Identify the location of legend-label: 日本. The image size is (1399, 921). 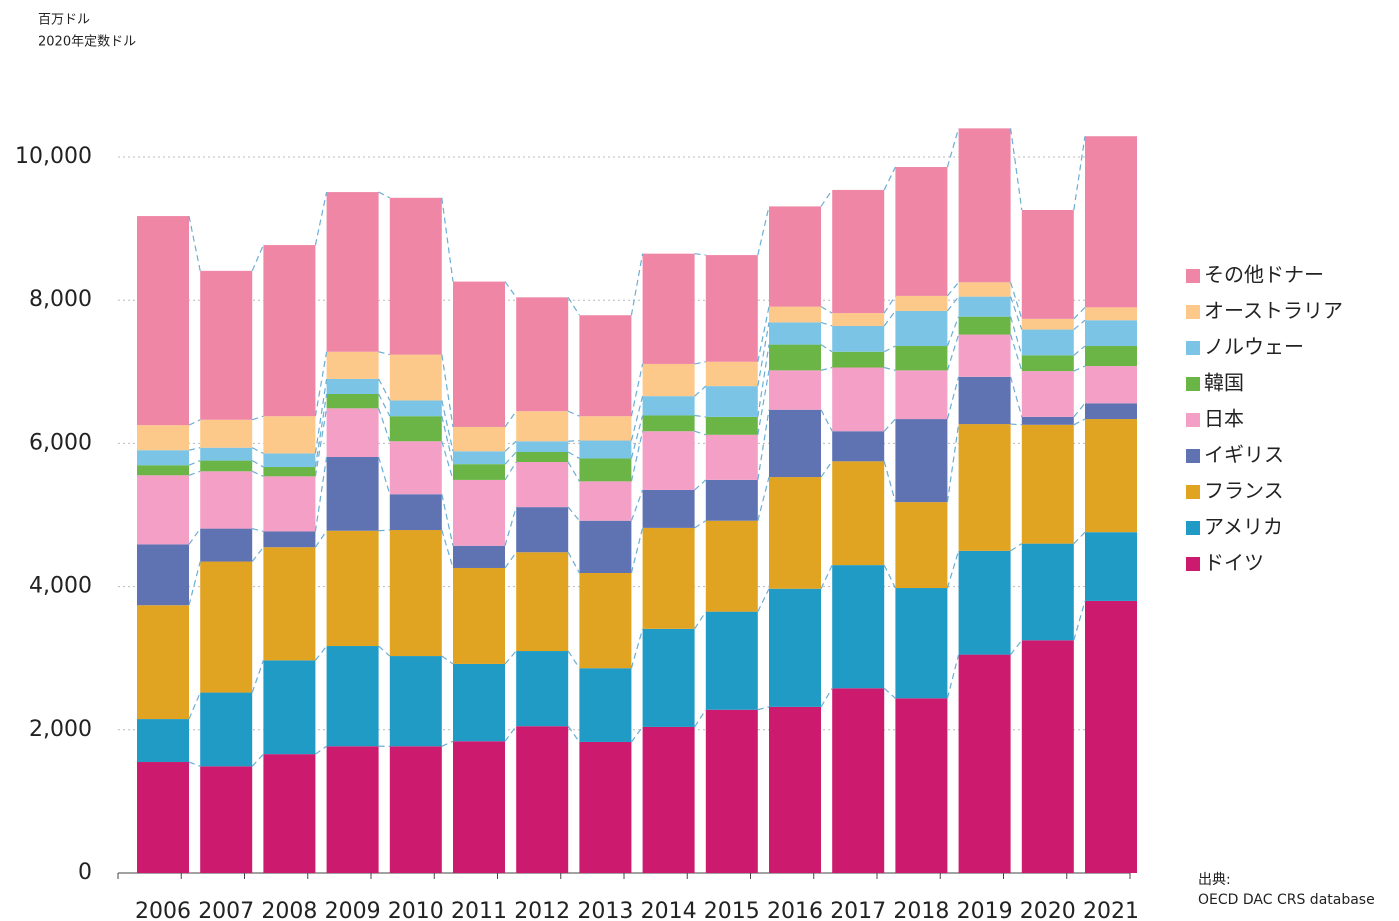
(1224, 419).